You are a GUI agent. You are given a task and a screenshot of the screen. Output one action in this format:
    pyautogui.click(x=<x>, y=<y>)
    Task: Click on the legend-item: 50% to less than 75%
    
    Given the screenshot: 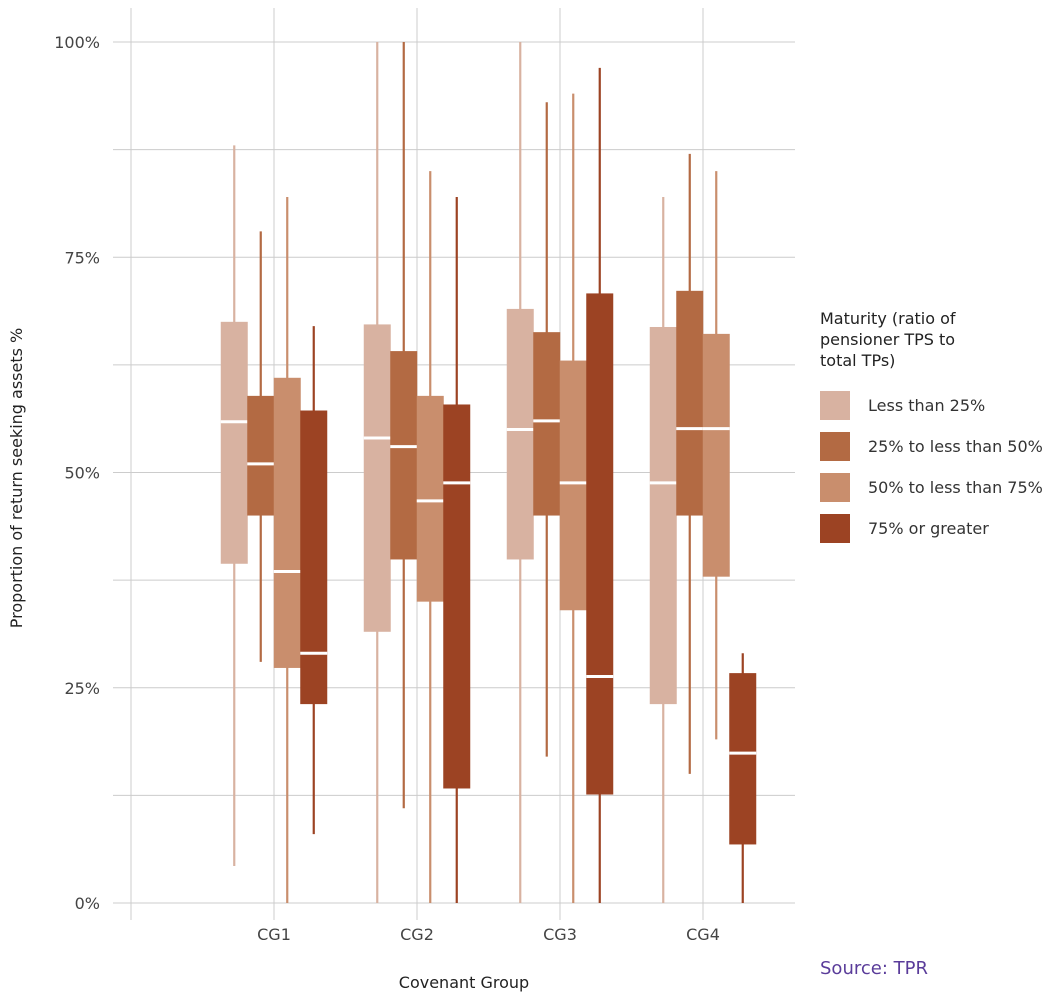 What is the action you would take?
    pyautogui.click(x=940, y=487)
    